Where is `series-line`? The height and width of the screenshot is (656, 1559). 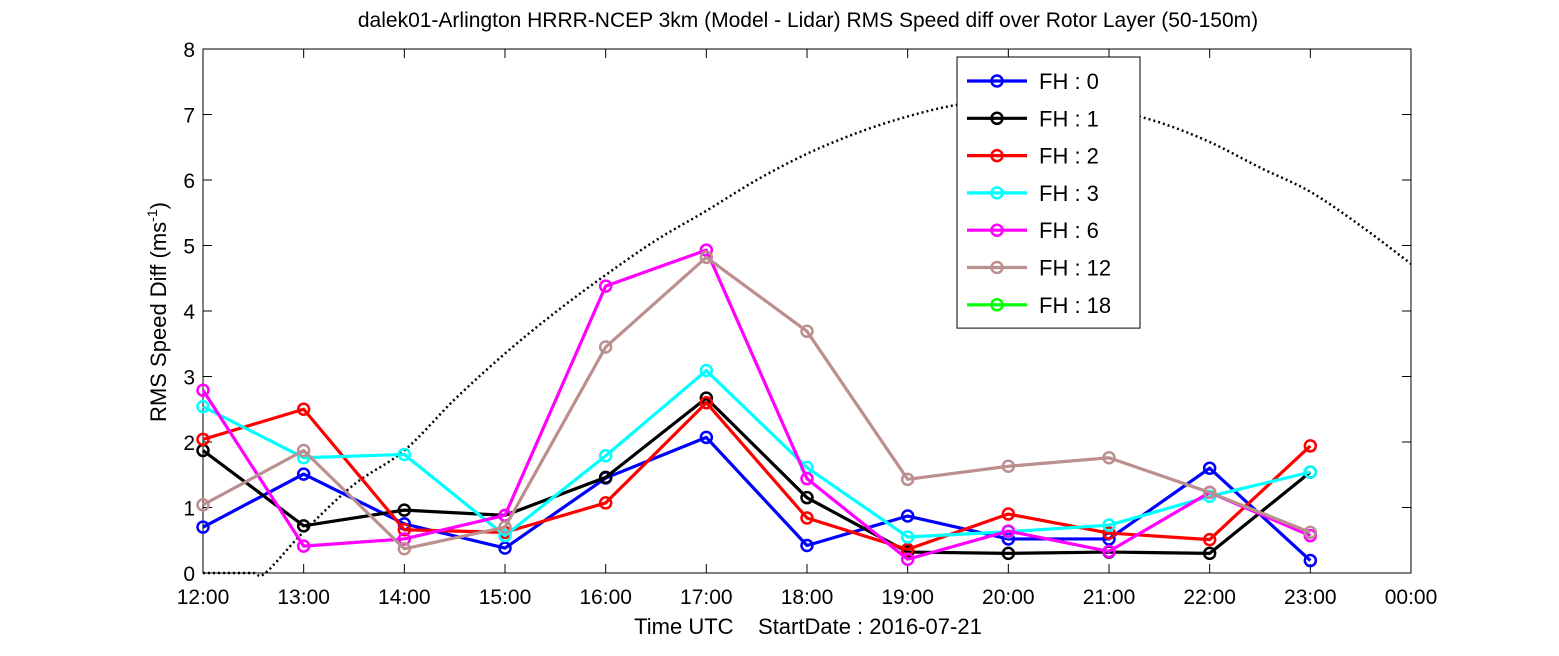 series-line is located at coordinates (757, 498).